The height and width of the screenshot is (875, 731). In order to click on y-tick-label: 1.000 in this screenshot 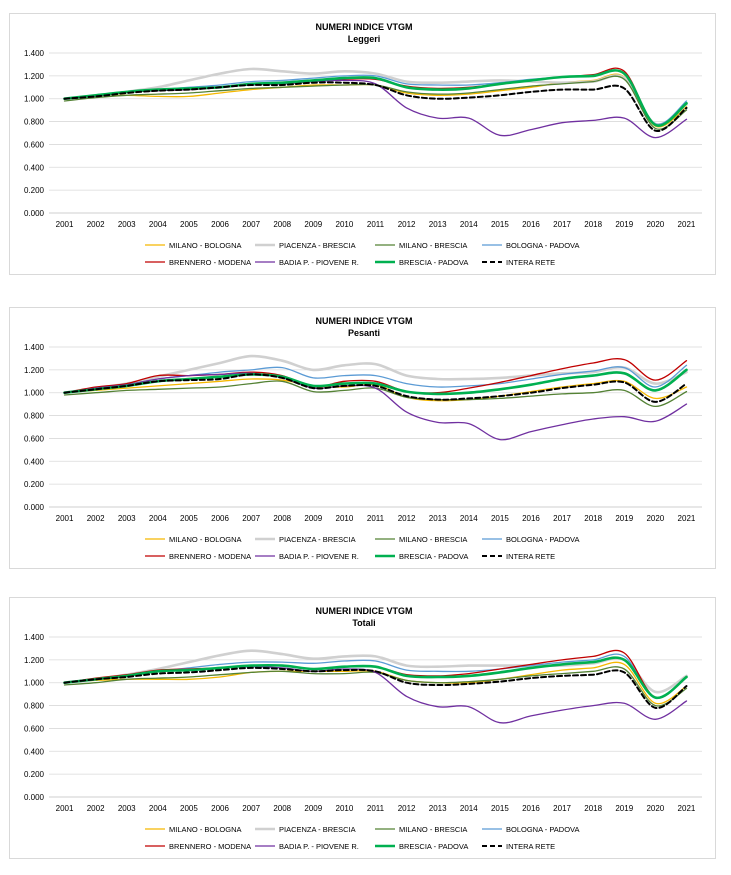, I will do `click(34, 393)`.